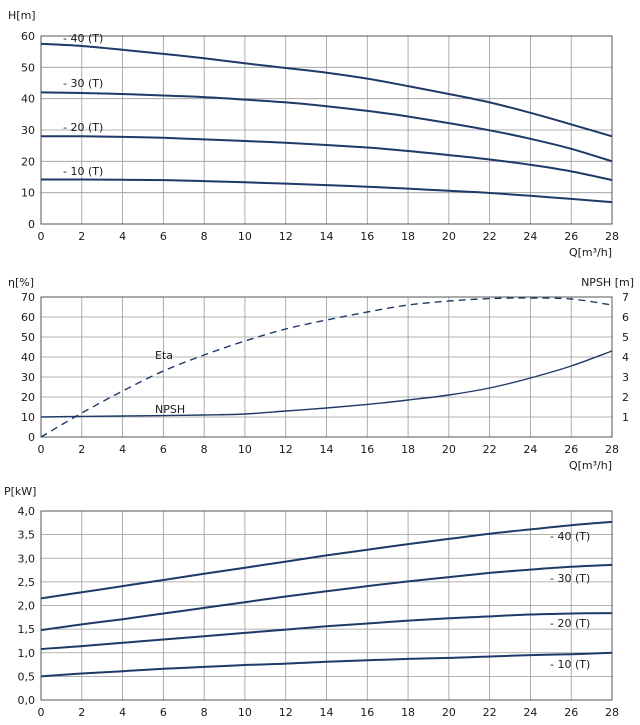 This screenshot has width=640, height=725. What do you see at coordinates (327, 449) in the screenshot?
I see `eta-x-tick-label: 14` at bounding box center [327, 449].